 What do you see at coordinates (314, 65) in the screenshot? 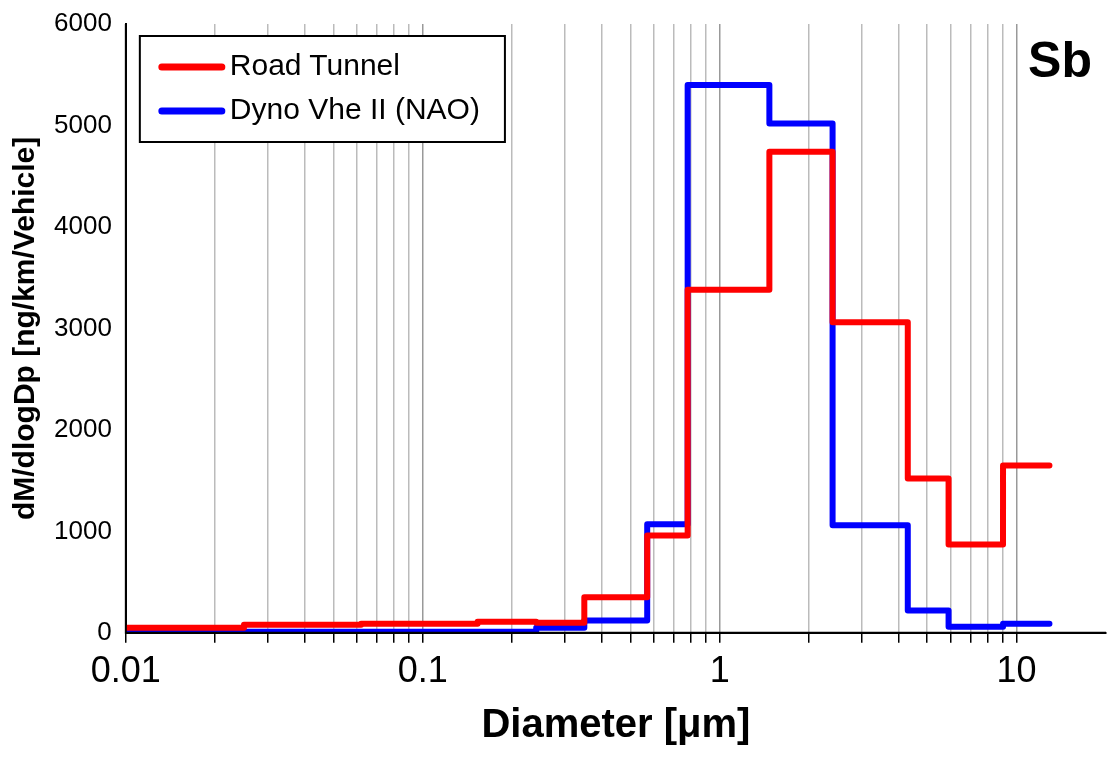
I see `legend-label: Road Tunnel` at bounding box center [314, 65].